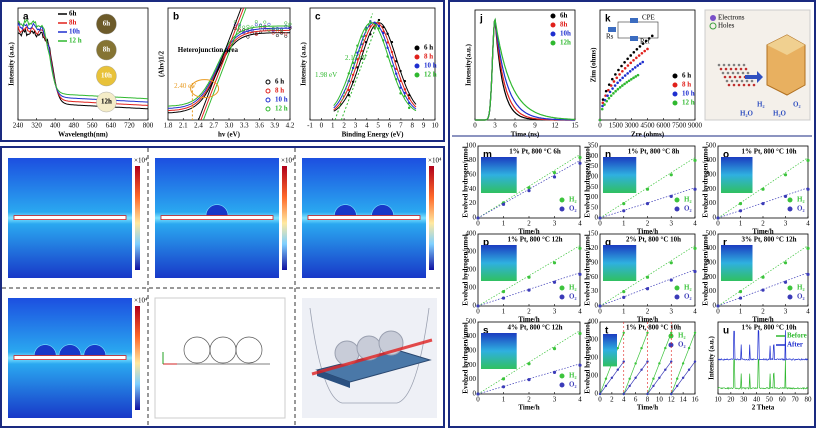 The width and height of the screenshot is (817, 428). Describe the element at coordinates (654, 152) in the screenshot. I see `panel-title: 1% Pt, 800 °C 8h` at that location.